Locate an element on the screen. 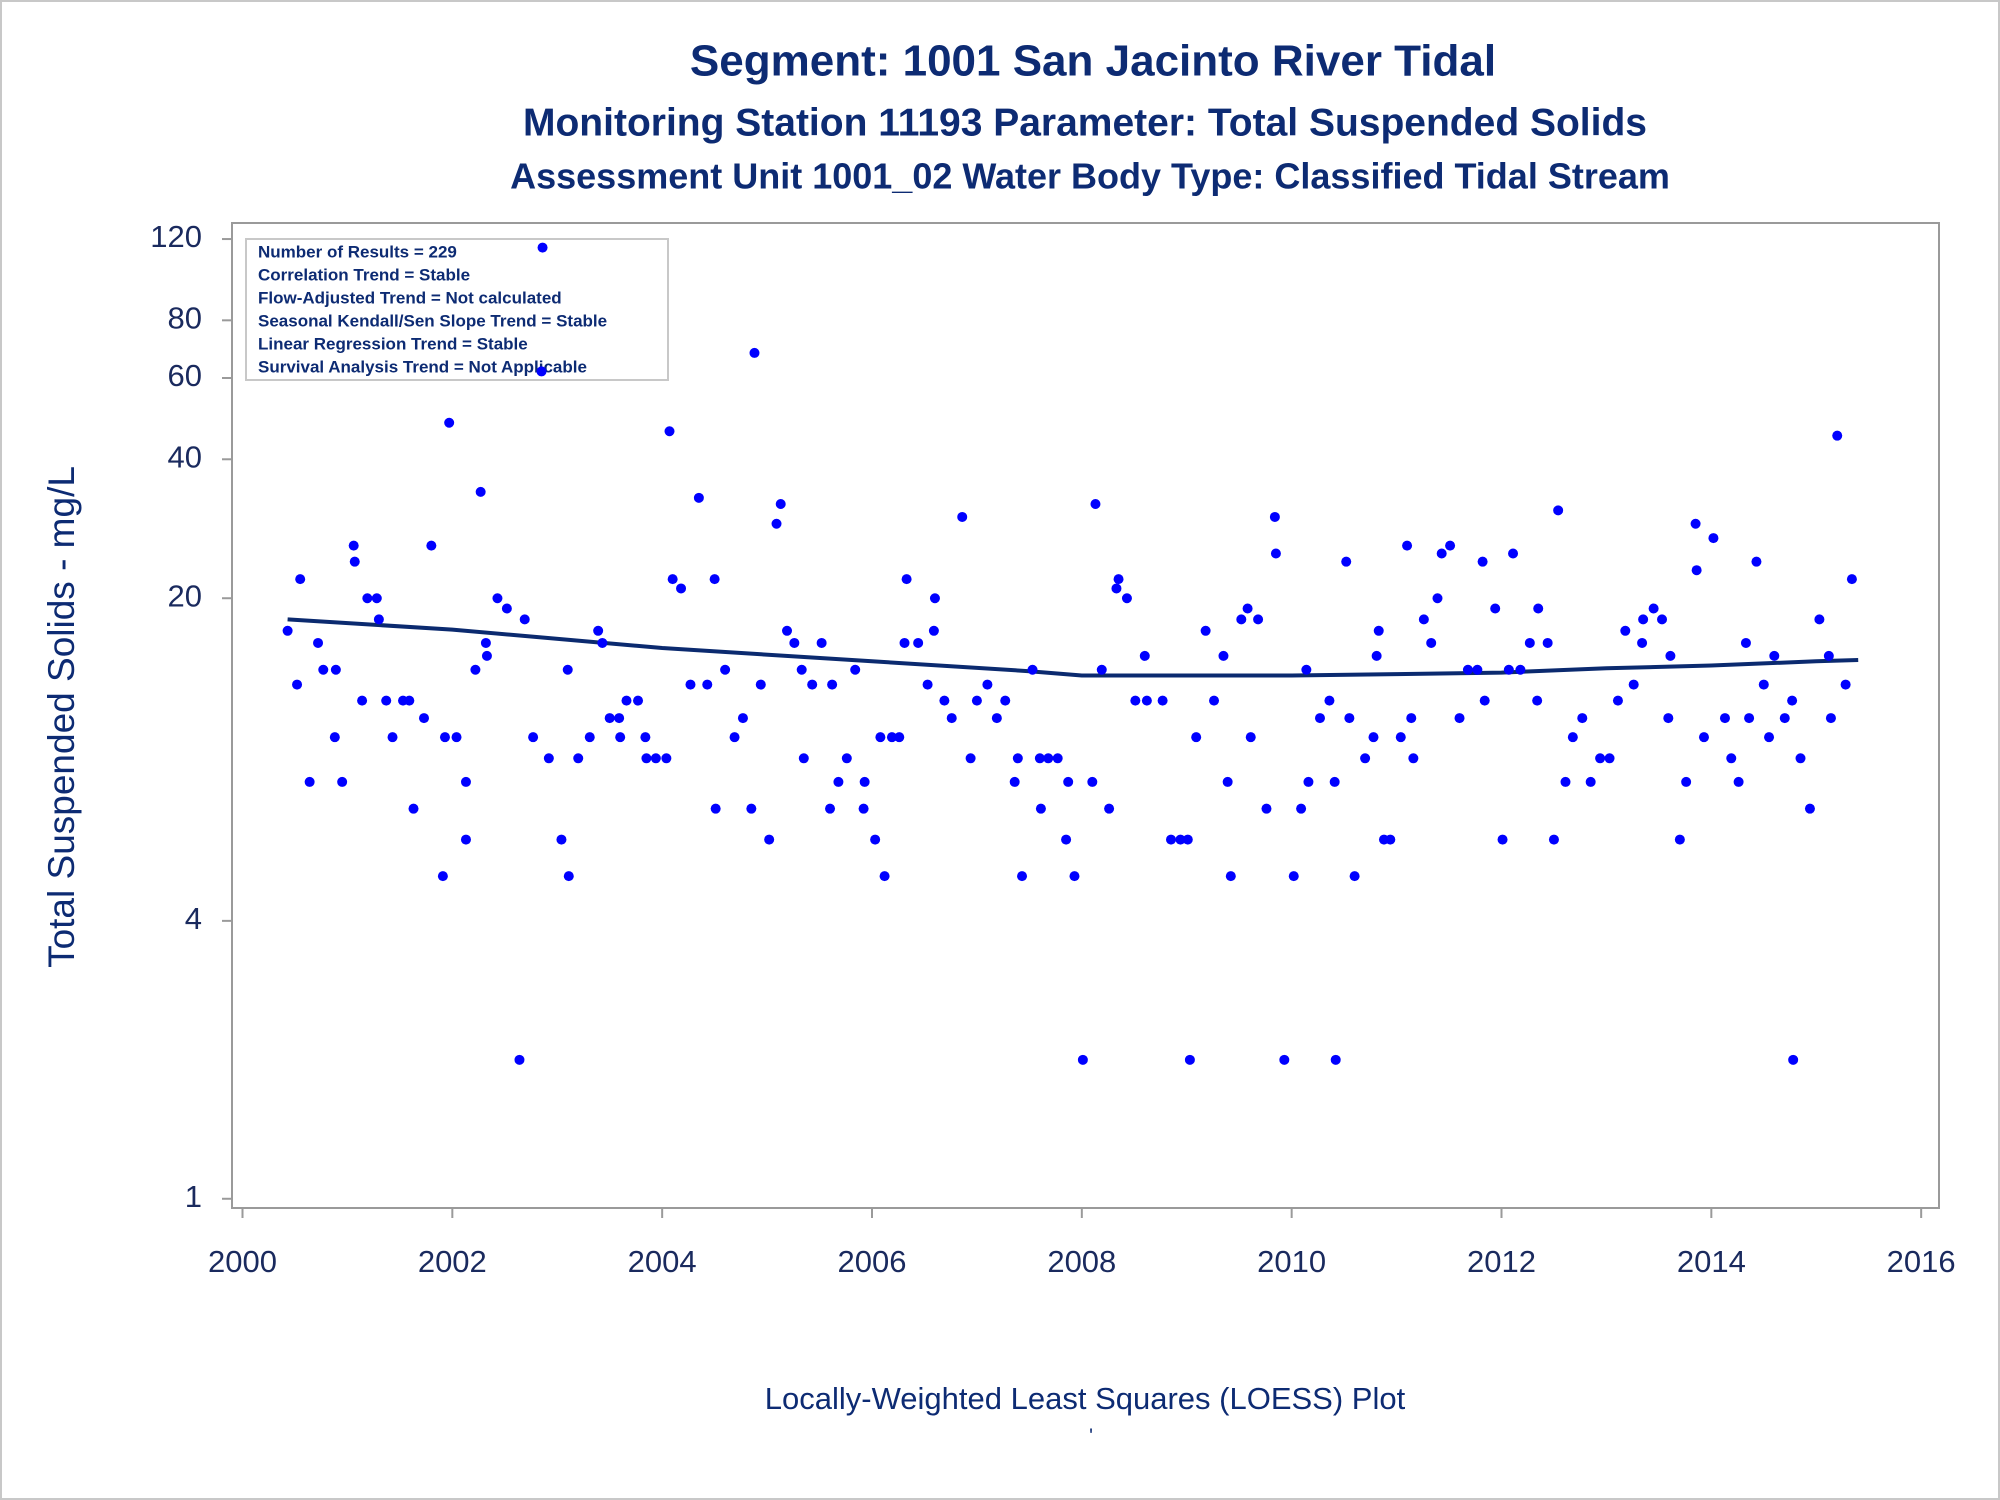 This screenshot has width=2000, height=1500. x-tick-label: 2000 is located at coordinates (242, 1261).